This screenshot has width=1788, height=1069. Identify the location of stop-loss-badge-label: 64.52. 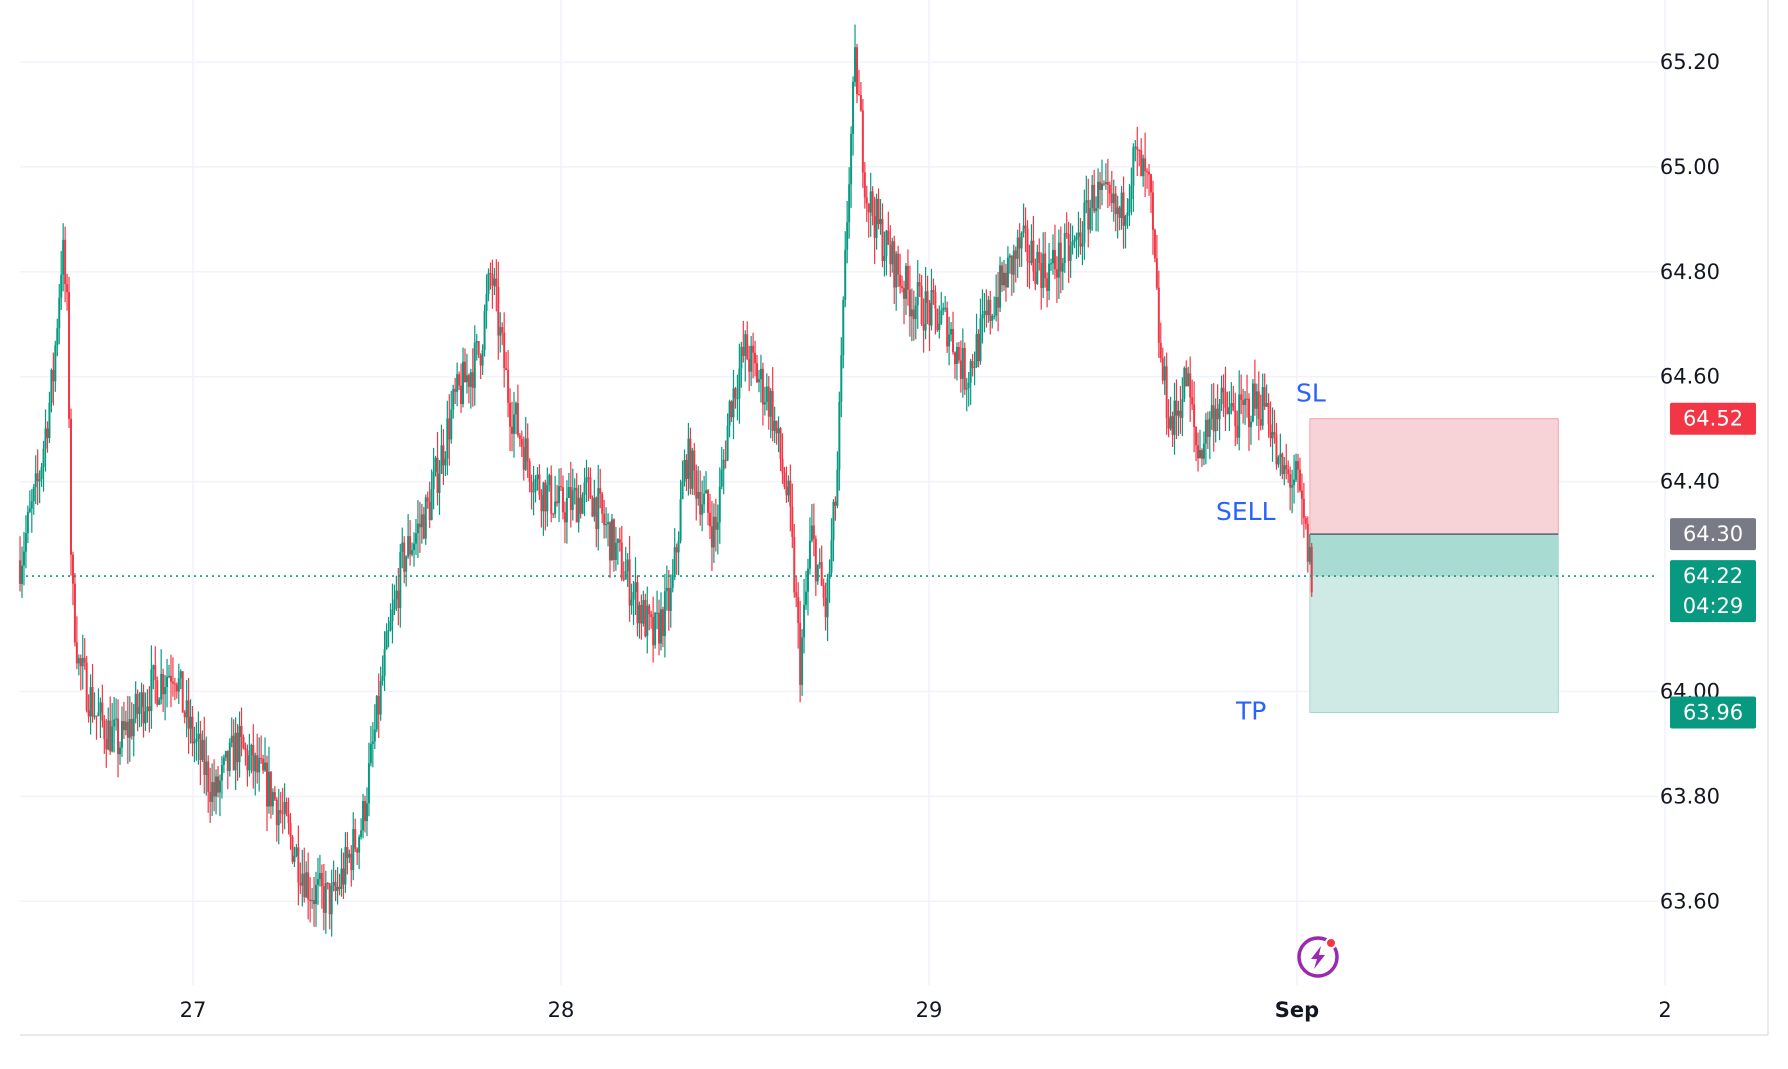
(1713, 419).